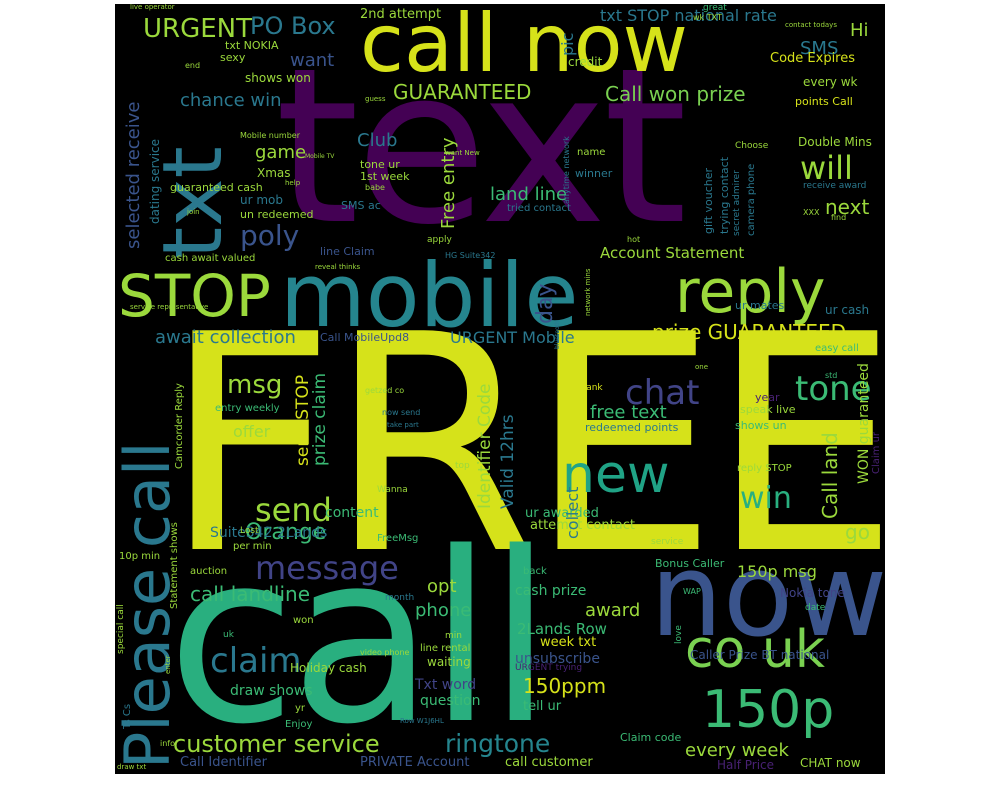 The height and width of the screenshot is (798, 1000). Describe the element at coordinates (813, 58) in the screenshot. I see `word-code-expires: Code Expires` at that location.